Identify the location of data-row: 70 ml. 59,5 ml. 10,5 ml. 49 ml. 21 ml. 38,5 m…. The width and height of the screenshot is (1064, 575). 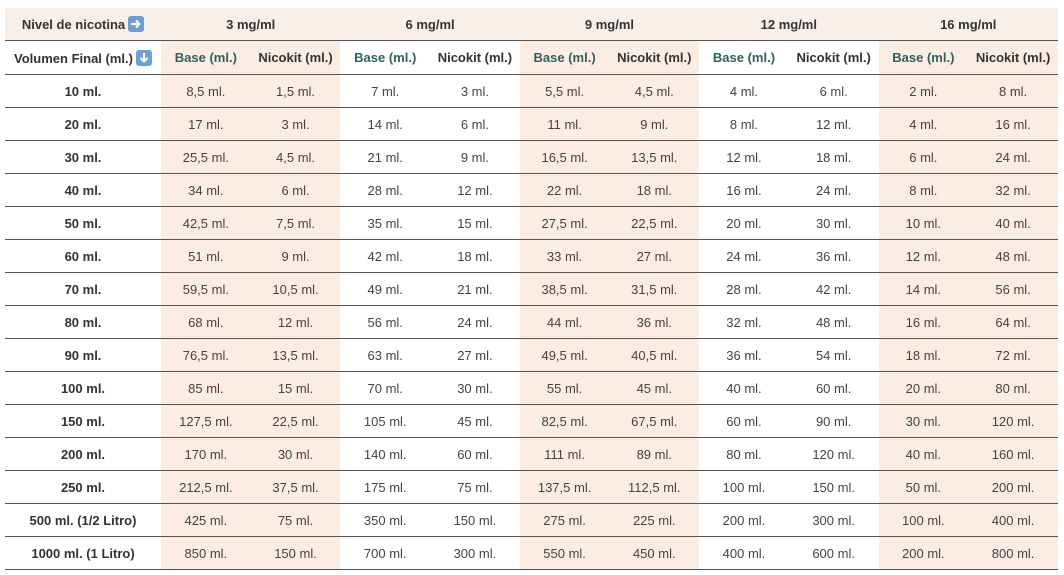
(531, 289).